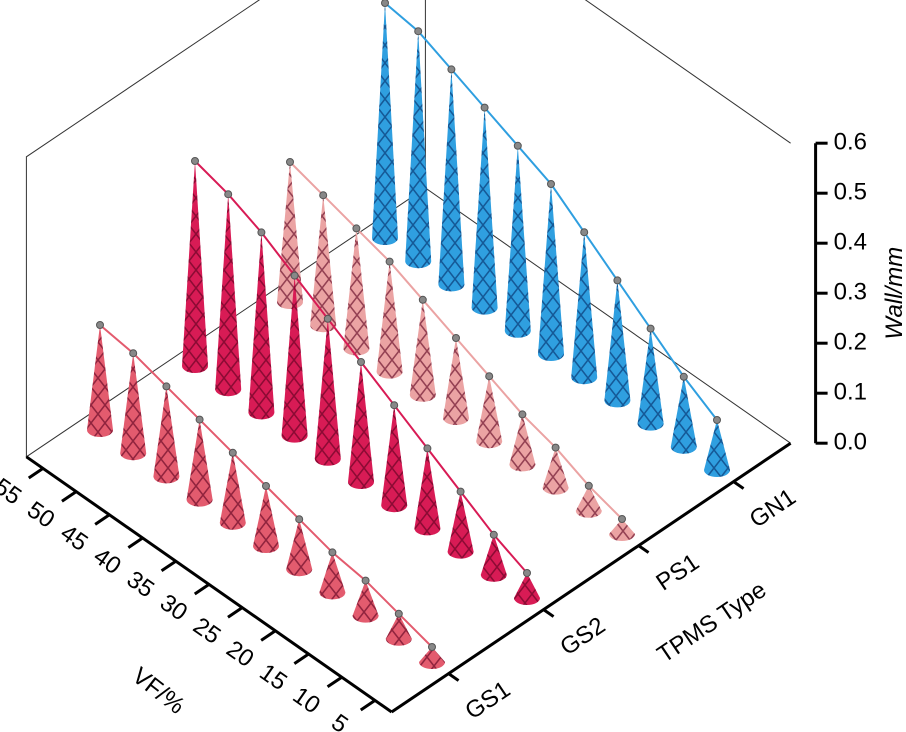 The height and width of the screenshot is (732, 906). What do you see at coordinates (850, 342) in the screenshot?
I see `z-tick-label: 0.2` at bounding box center [850, 342].